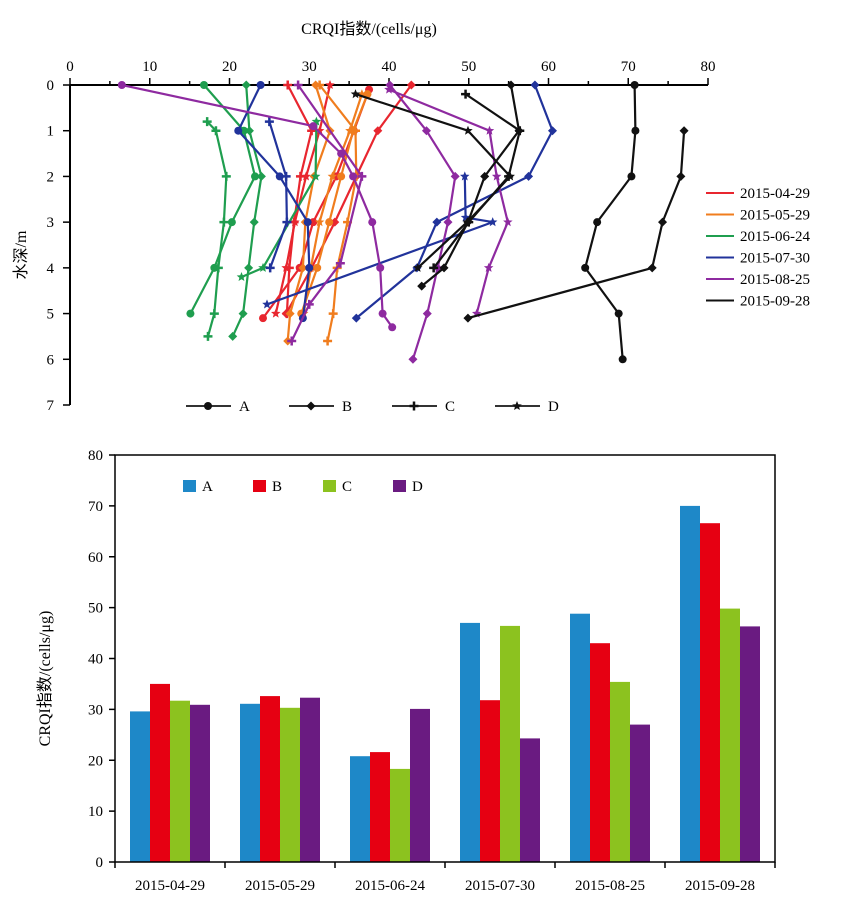 The image size is (850, 906). Describe the element at coordinates (347, 407) in the screenshot. I see `marker-legend-label: B` at that location.